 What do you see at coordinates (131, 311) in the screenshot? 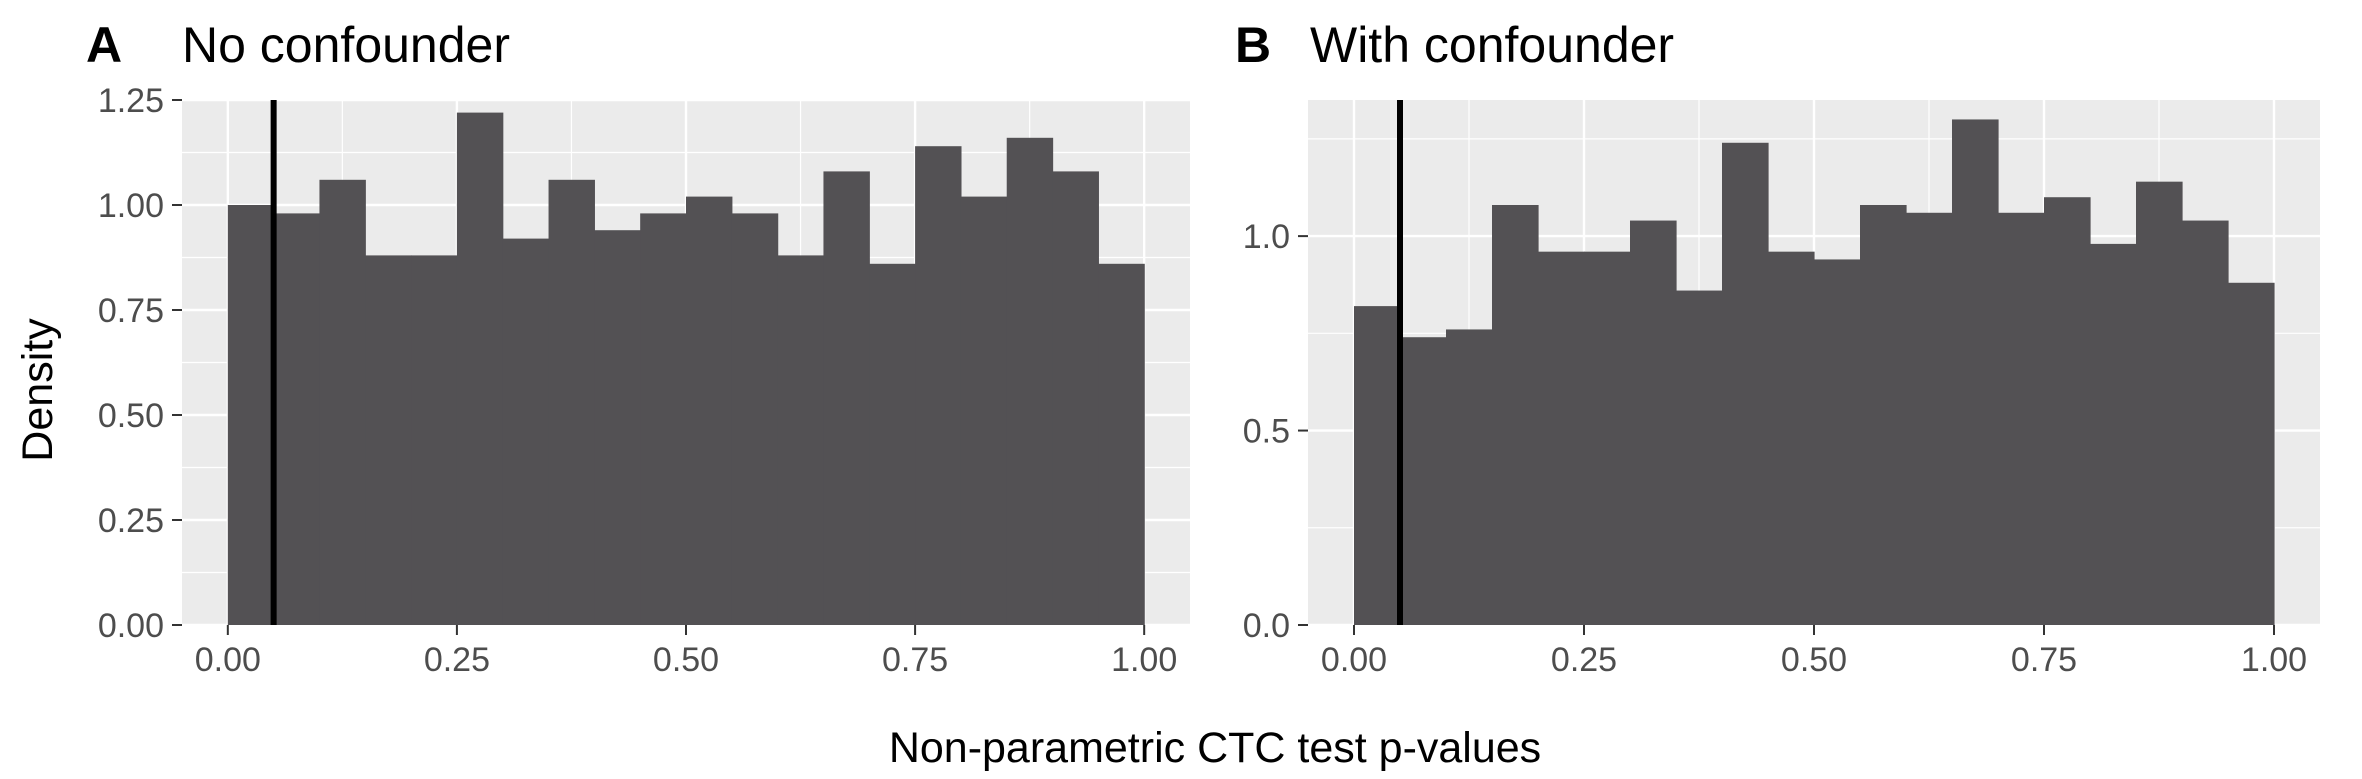
I see `panel-a-y-tick-label: 0.75` at bounding box center [131, 311].